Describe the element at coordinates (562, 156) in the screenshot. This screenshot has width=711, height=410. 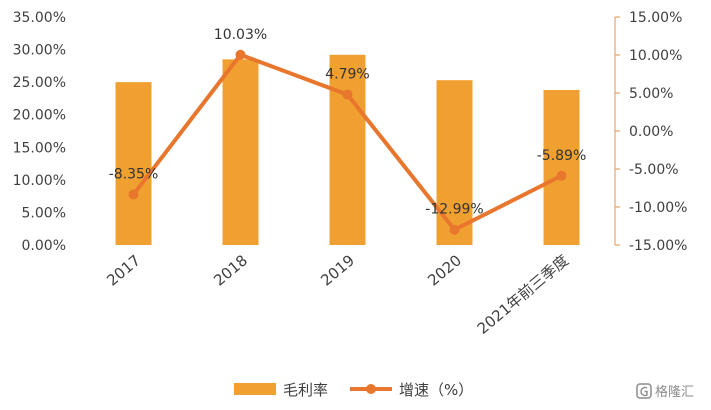
I see `data-label: -5.89%` at that location.